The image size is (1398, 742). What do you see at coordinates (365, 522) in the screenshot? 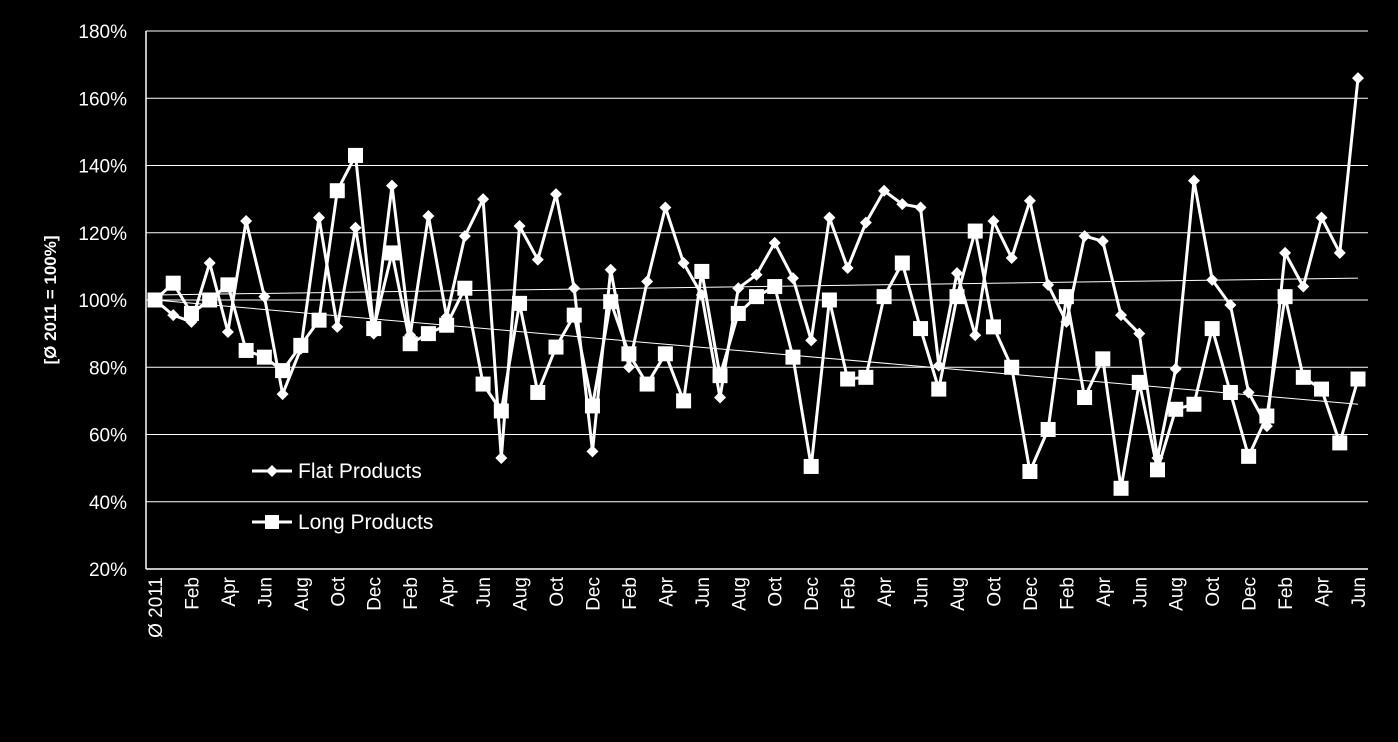
I see `legend-label-long-products: Long Products` at bounding box center [365, 522].